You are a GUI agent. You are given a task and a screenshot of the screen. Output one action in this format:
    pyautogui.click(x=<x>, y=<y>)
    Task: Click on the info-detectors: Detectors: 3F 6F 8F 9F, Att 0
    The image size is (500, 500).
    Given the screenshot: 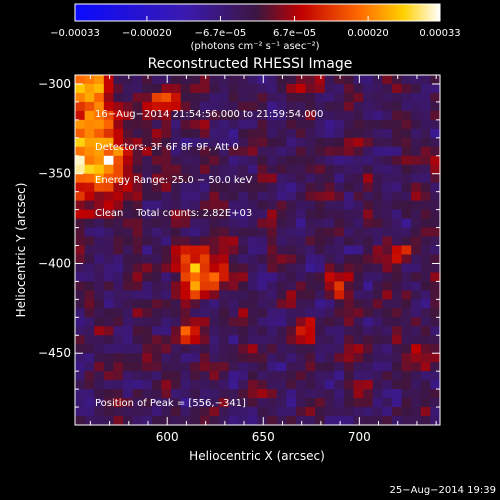 What is the action you would take?
    pyautogui.click(x=167, y=147)
    